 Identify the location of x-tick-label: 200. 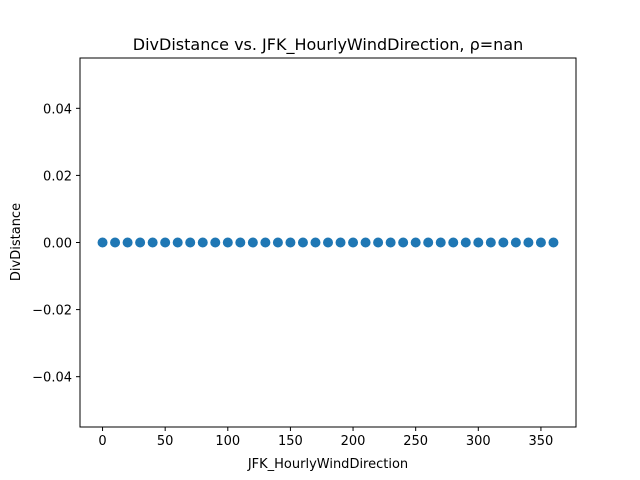
(353, 441).